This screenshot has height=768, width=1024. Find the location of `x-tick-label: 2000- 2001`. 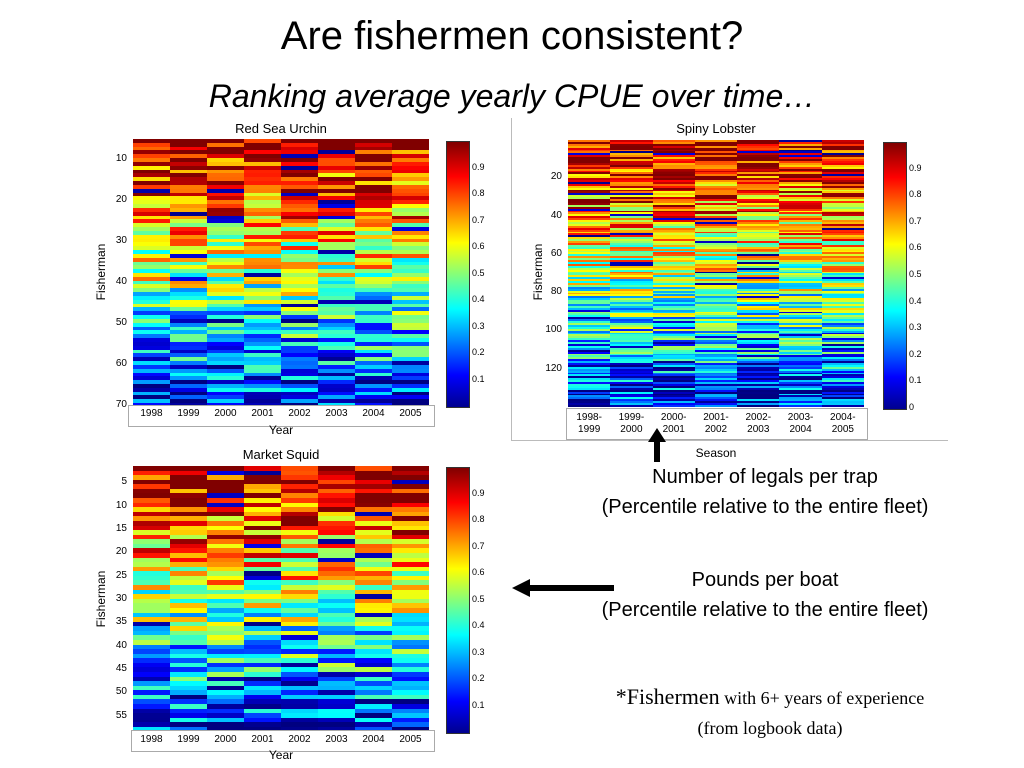

x-tick-label: 2000- 2001 is located at coordinates (673, 423).